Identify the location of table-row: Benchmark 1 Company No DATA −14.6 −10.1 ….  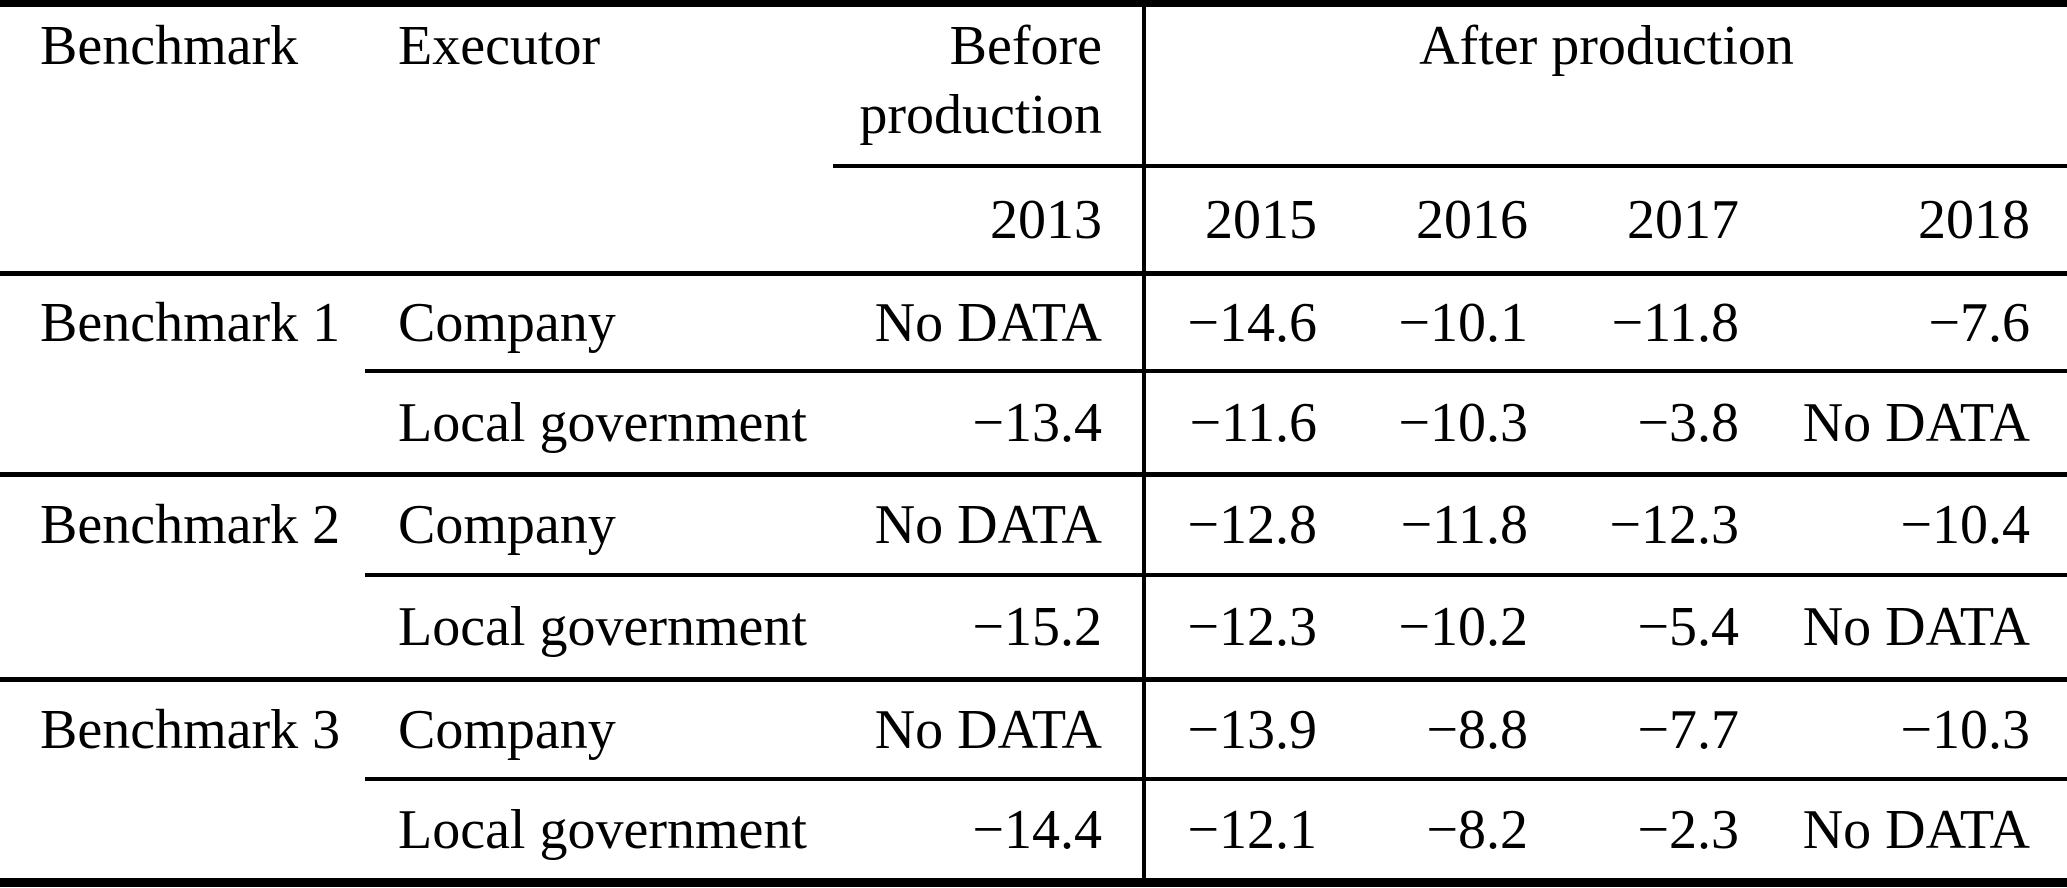
(1033, 322).